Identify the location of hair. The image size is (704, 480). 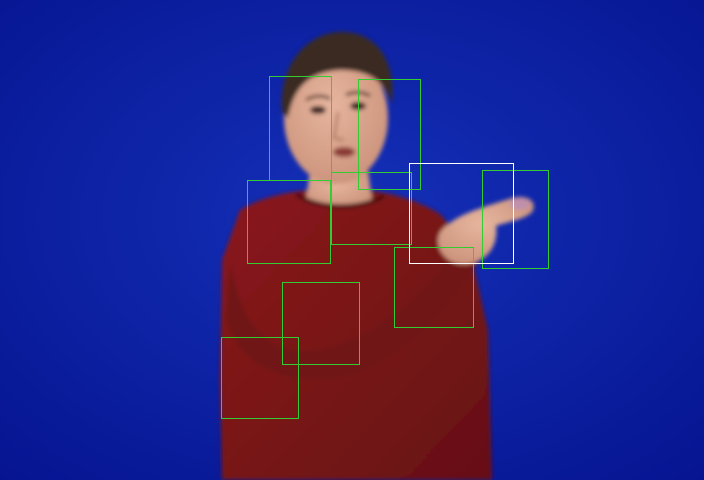
(337, 74).